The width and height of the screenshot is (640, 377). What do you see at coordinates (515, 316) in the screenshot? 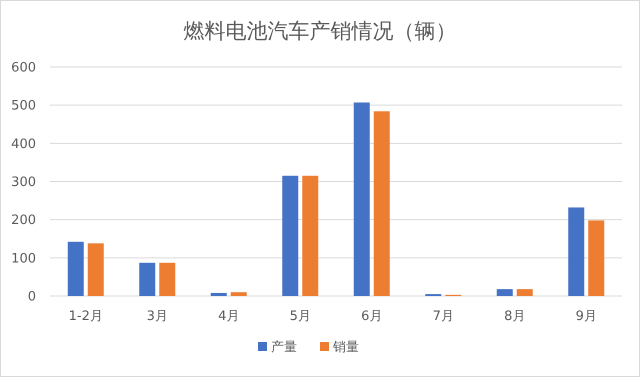
I see `x-tick-label: 8月` at bounding box center [515, 316].